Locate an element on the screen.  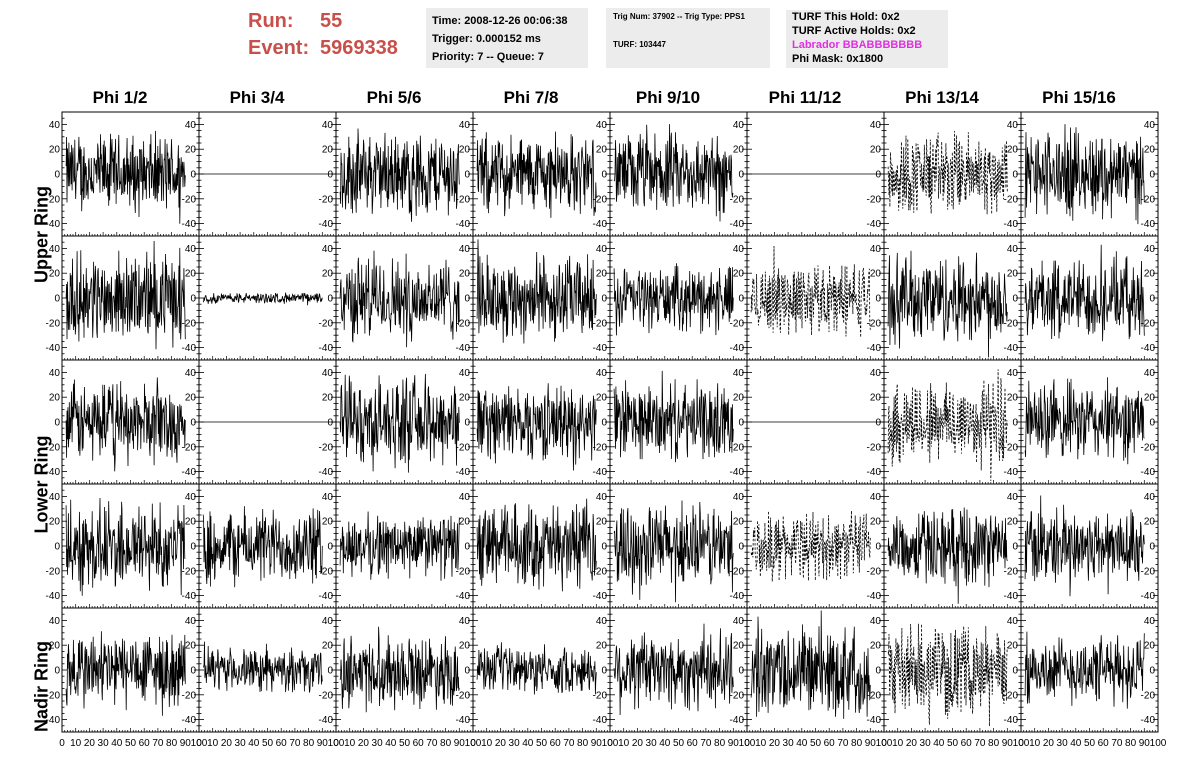
x-tick-label: 10 is located at coordinates (761, 743).